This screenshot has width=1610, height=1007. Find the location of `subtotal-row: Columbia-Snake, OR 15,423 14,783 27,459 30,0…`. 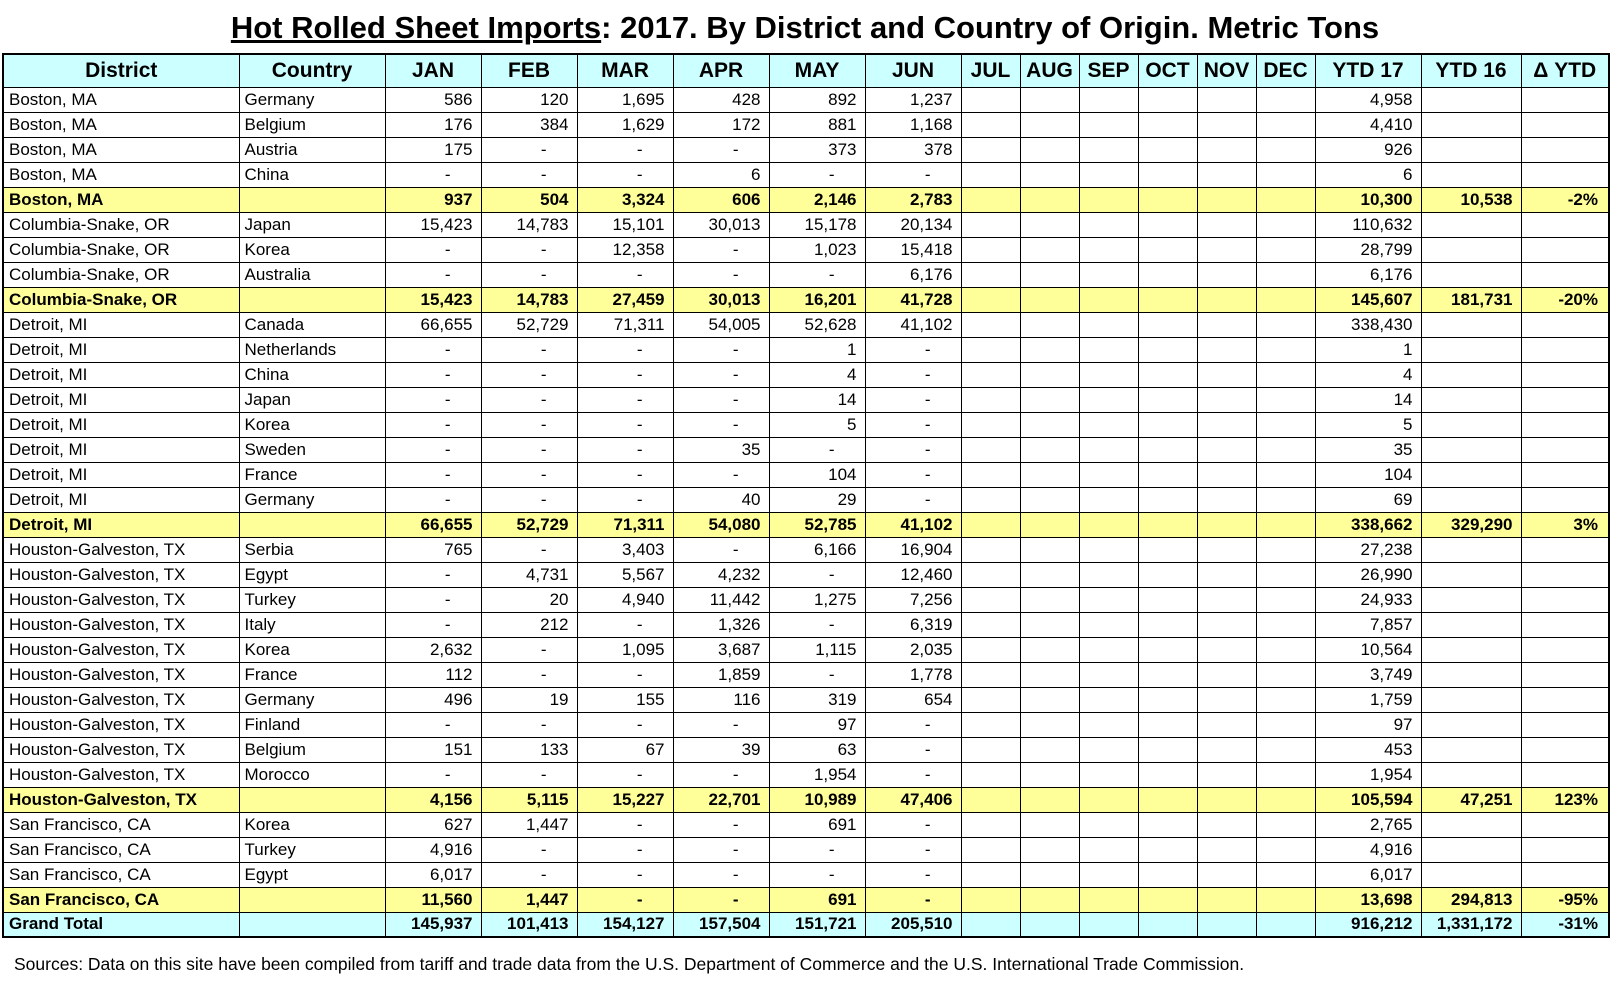

subtotal-row: Columbia-Snake, OR 15,423 14,783 27,459 30,0… is located at coordinates (806, 299).